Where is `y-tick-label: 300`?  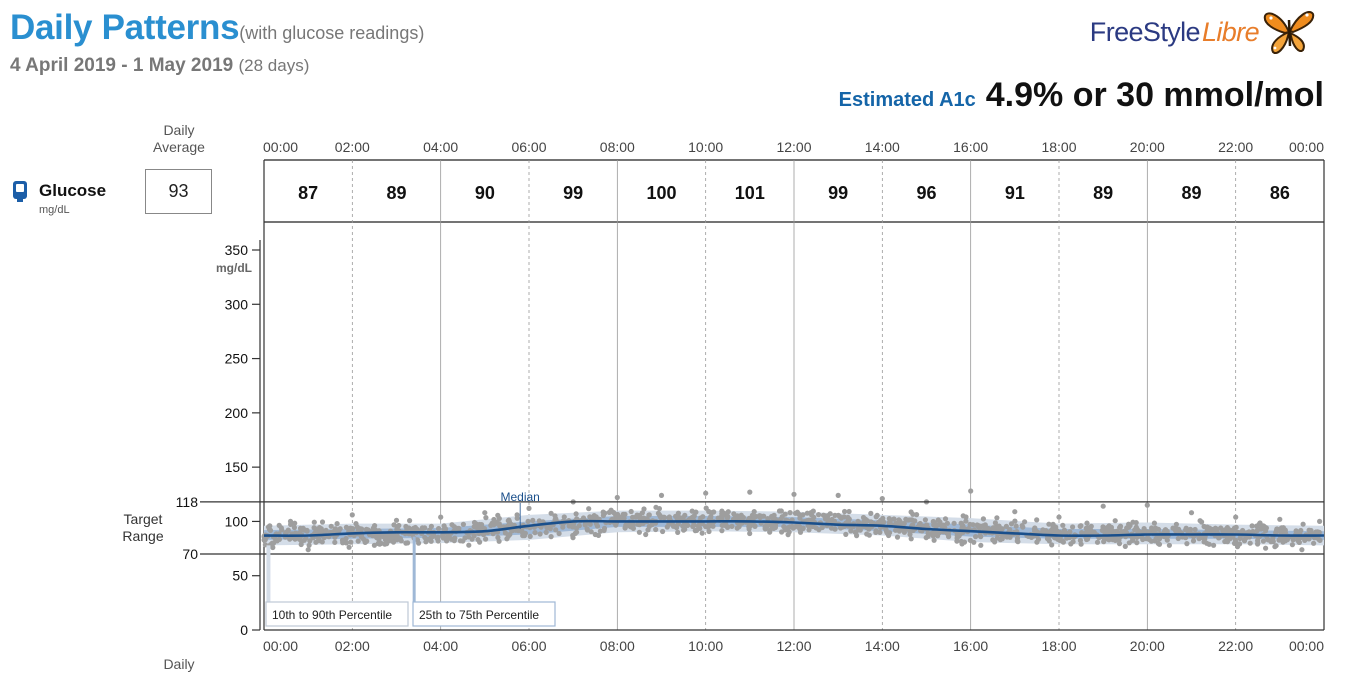 y-tick-label: 300 is located at coordinates (237, 304).